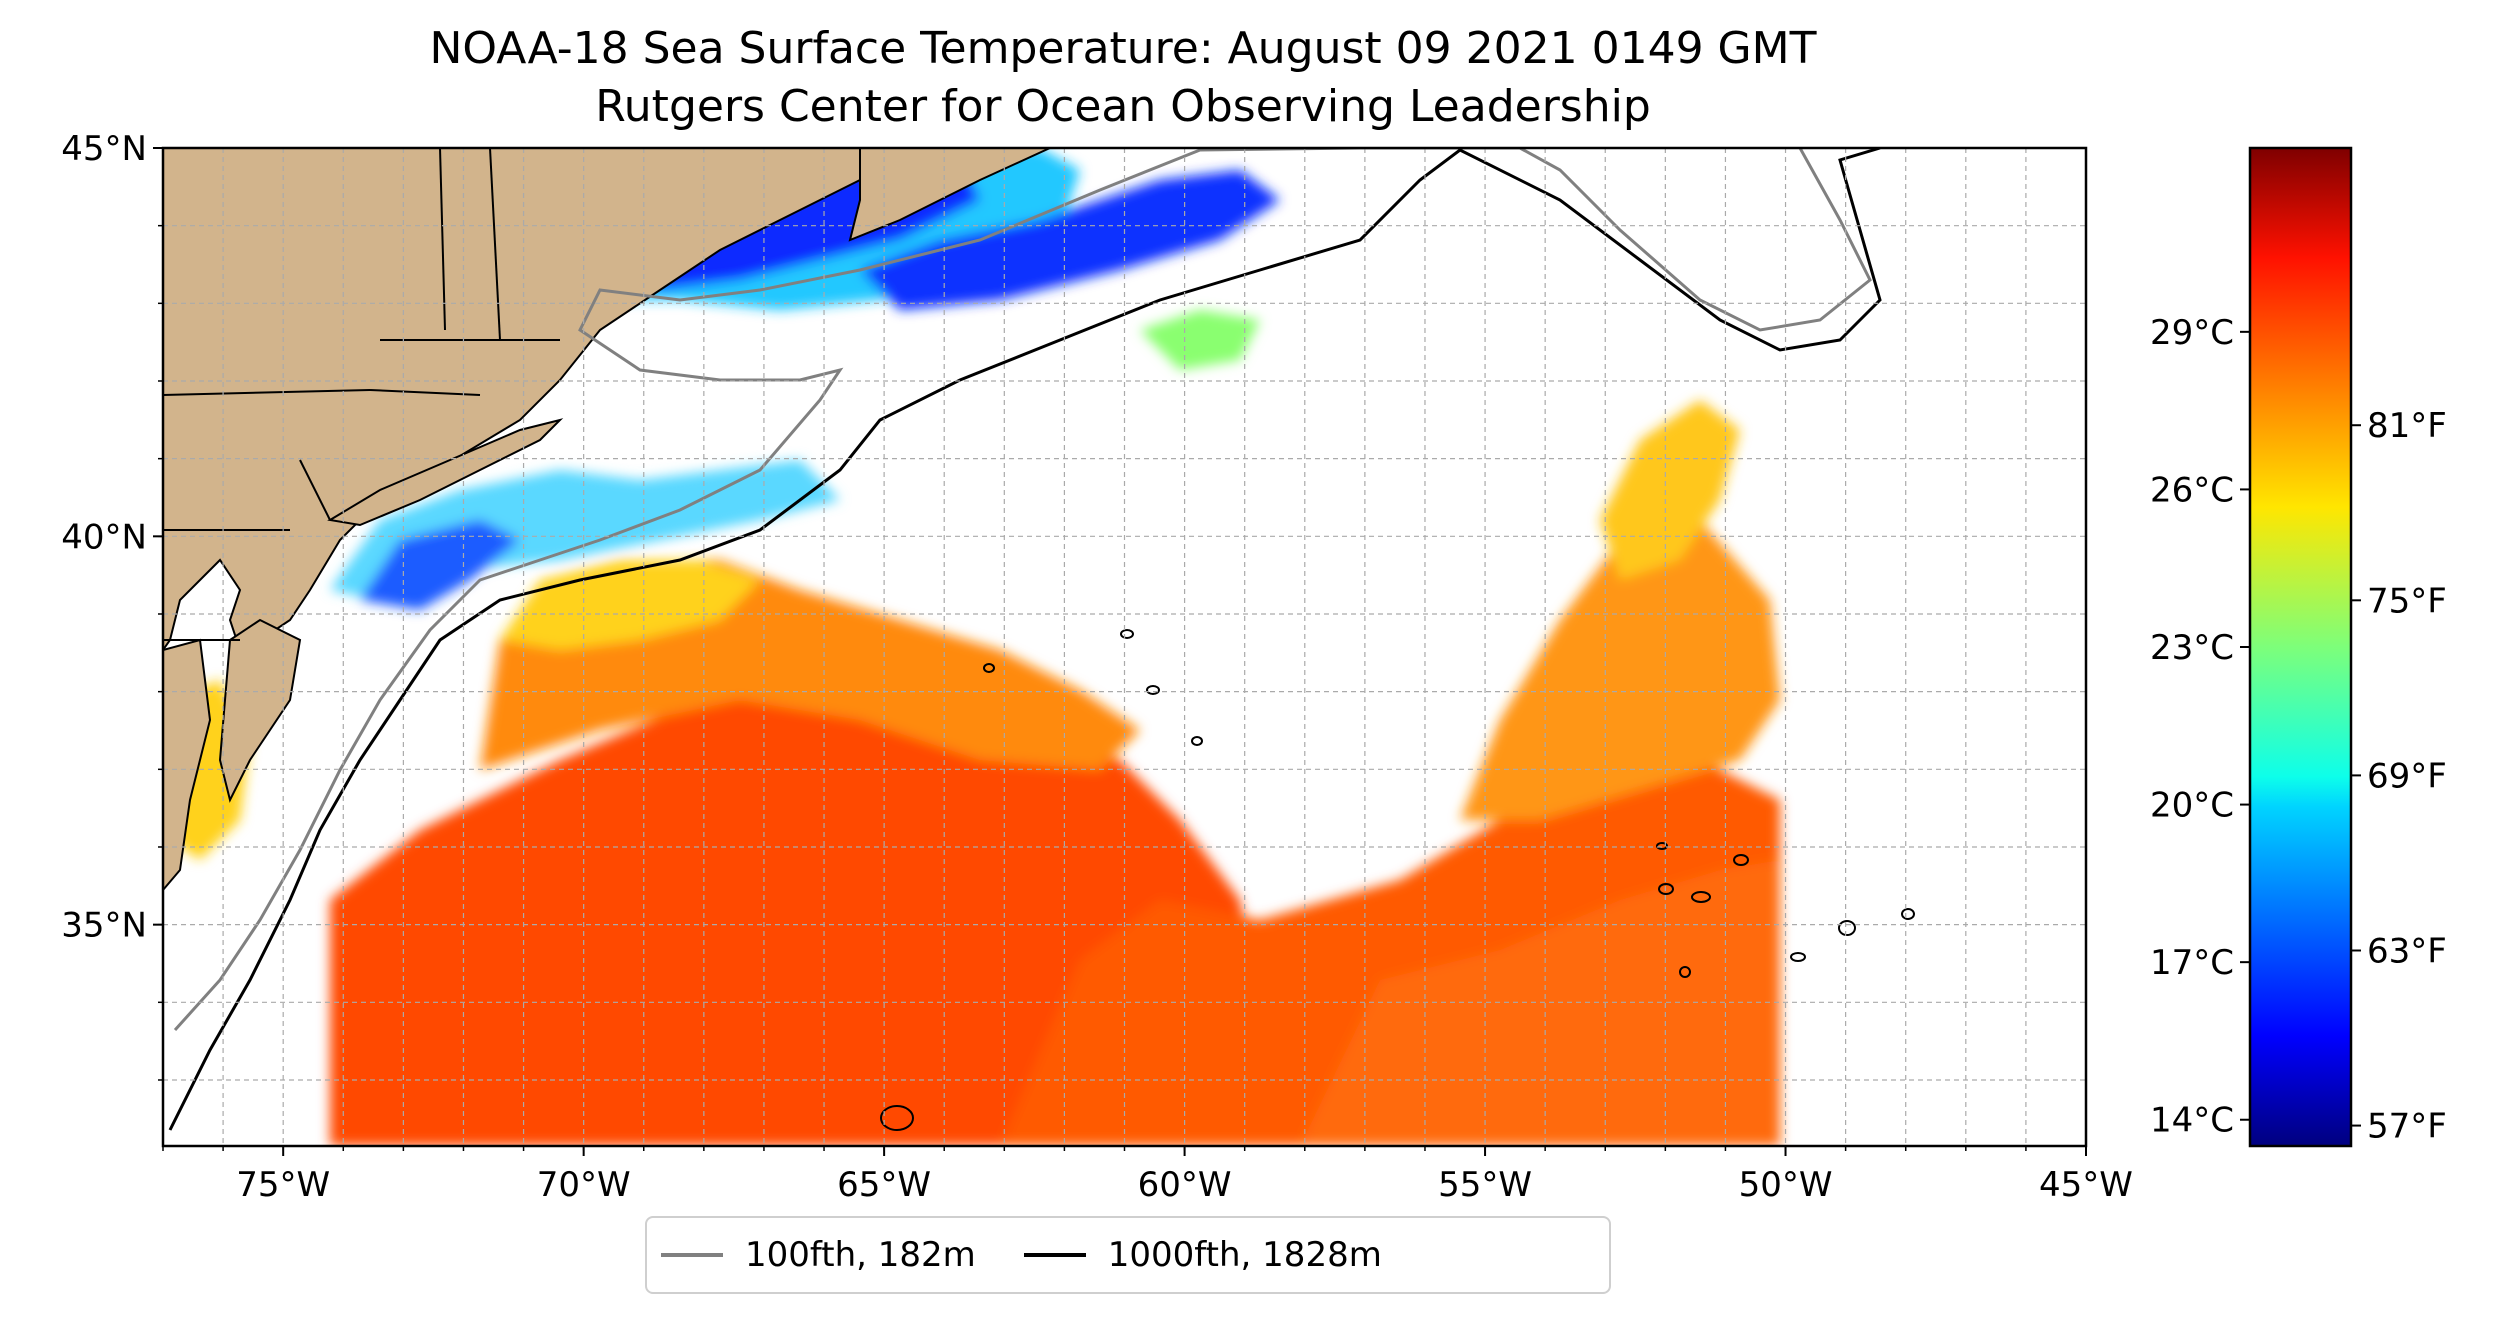  What do you see at coordinates (445, 472) in the screenshot?
I see `land-long-island` at bounding box center [445, 472].